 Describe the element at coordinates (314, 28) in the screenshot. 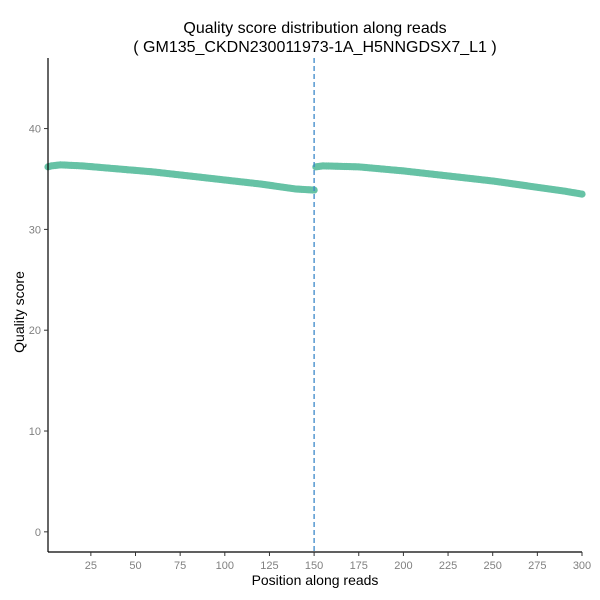

I see `chart-title: Quality score distribution along reads` at that location.